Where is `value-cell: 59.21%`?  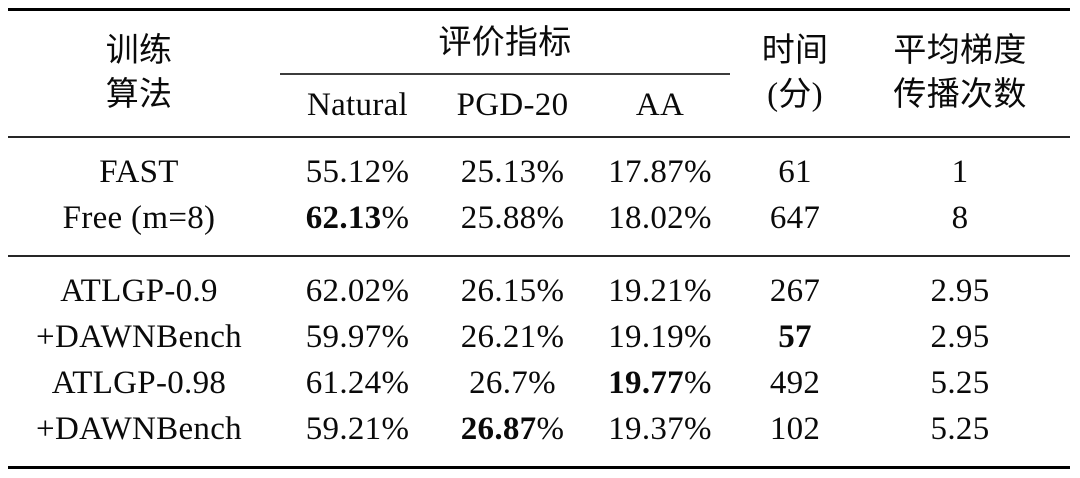
value-cell: 59.21% is located at coordinates (357, 429).